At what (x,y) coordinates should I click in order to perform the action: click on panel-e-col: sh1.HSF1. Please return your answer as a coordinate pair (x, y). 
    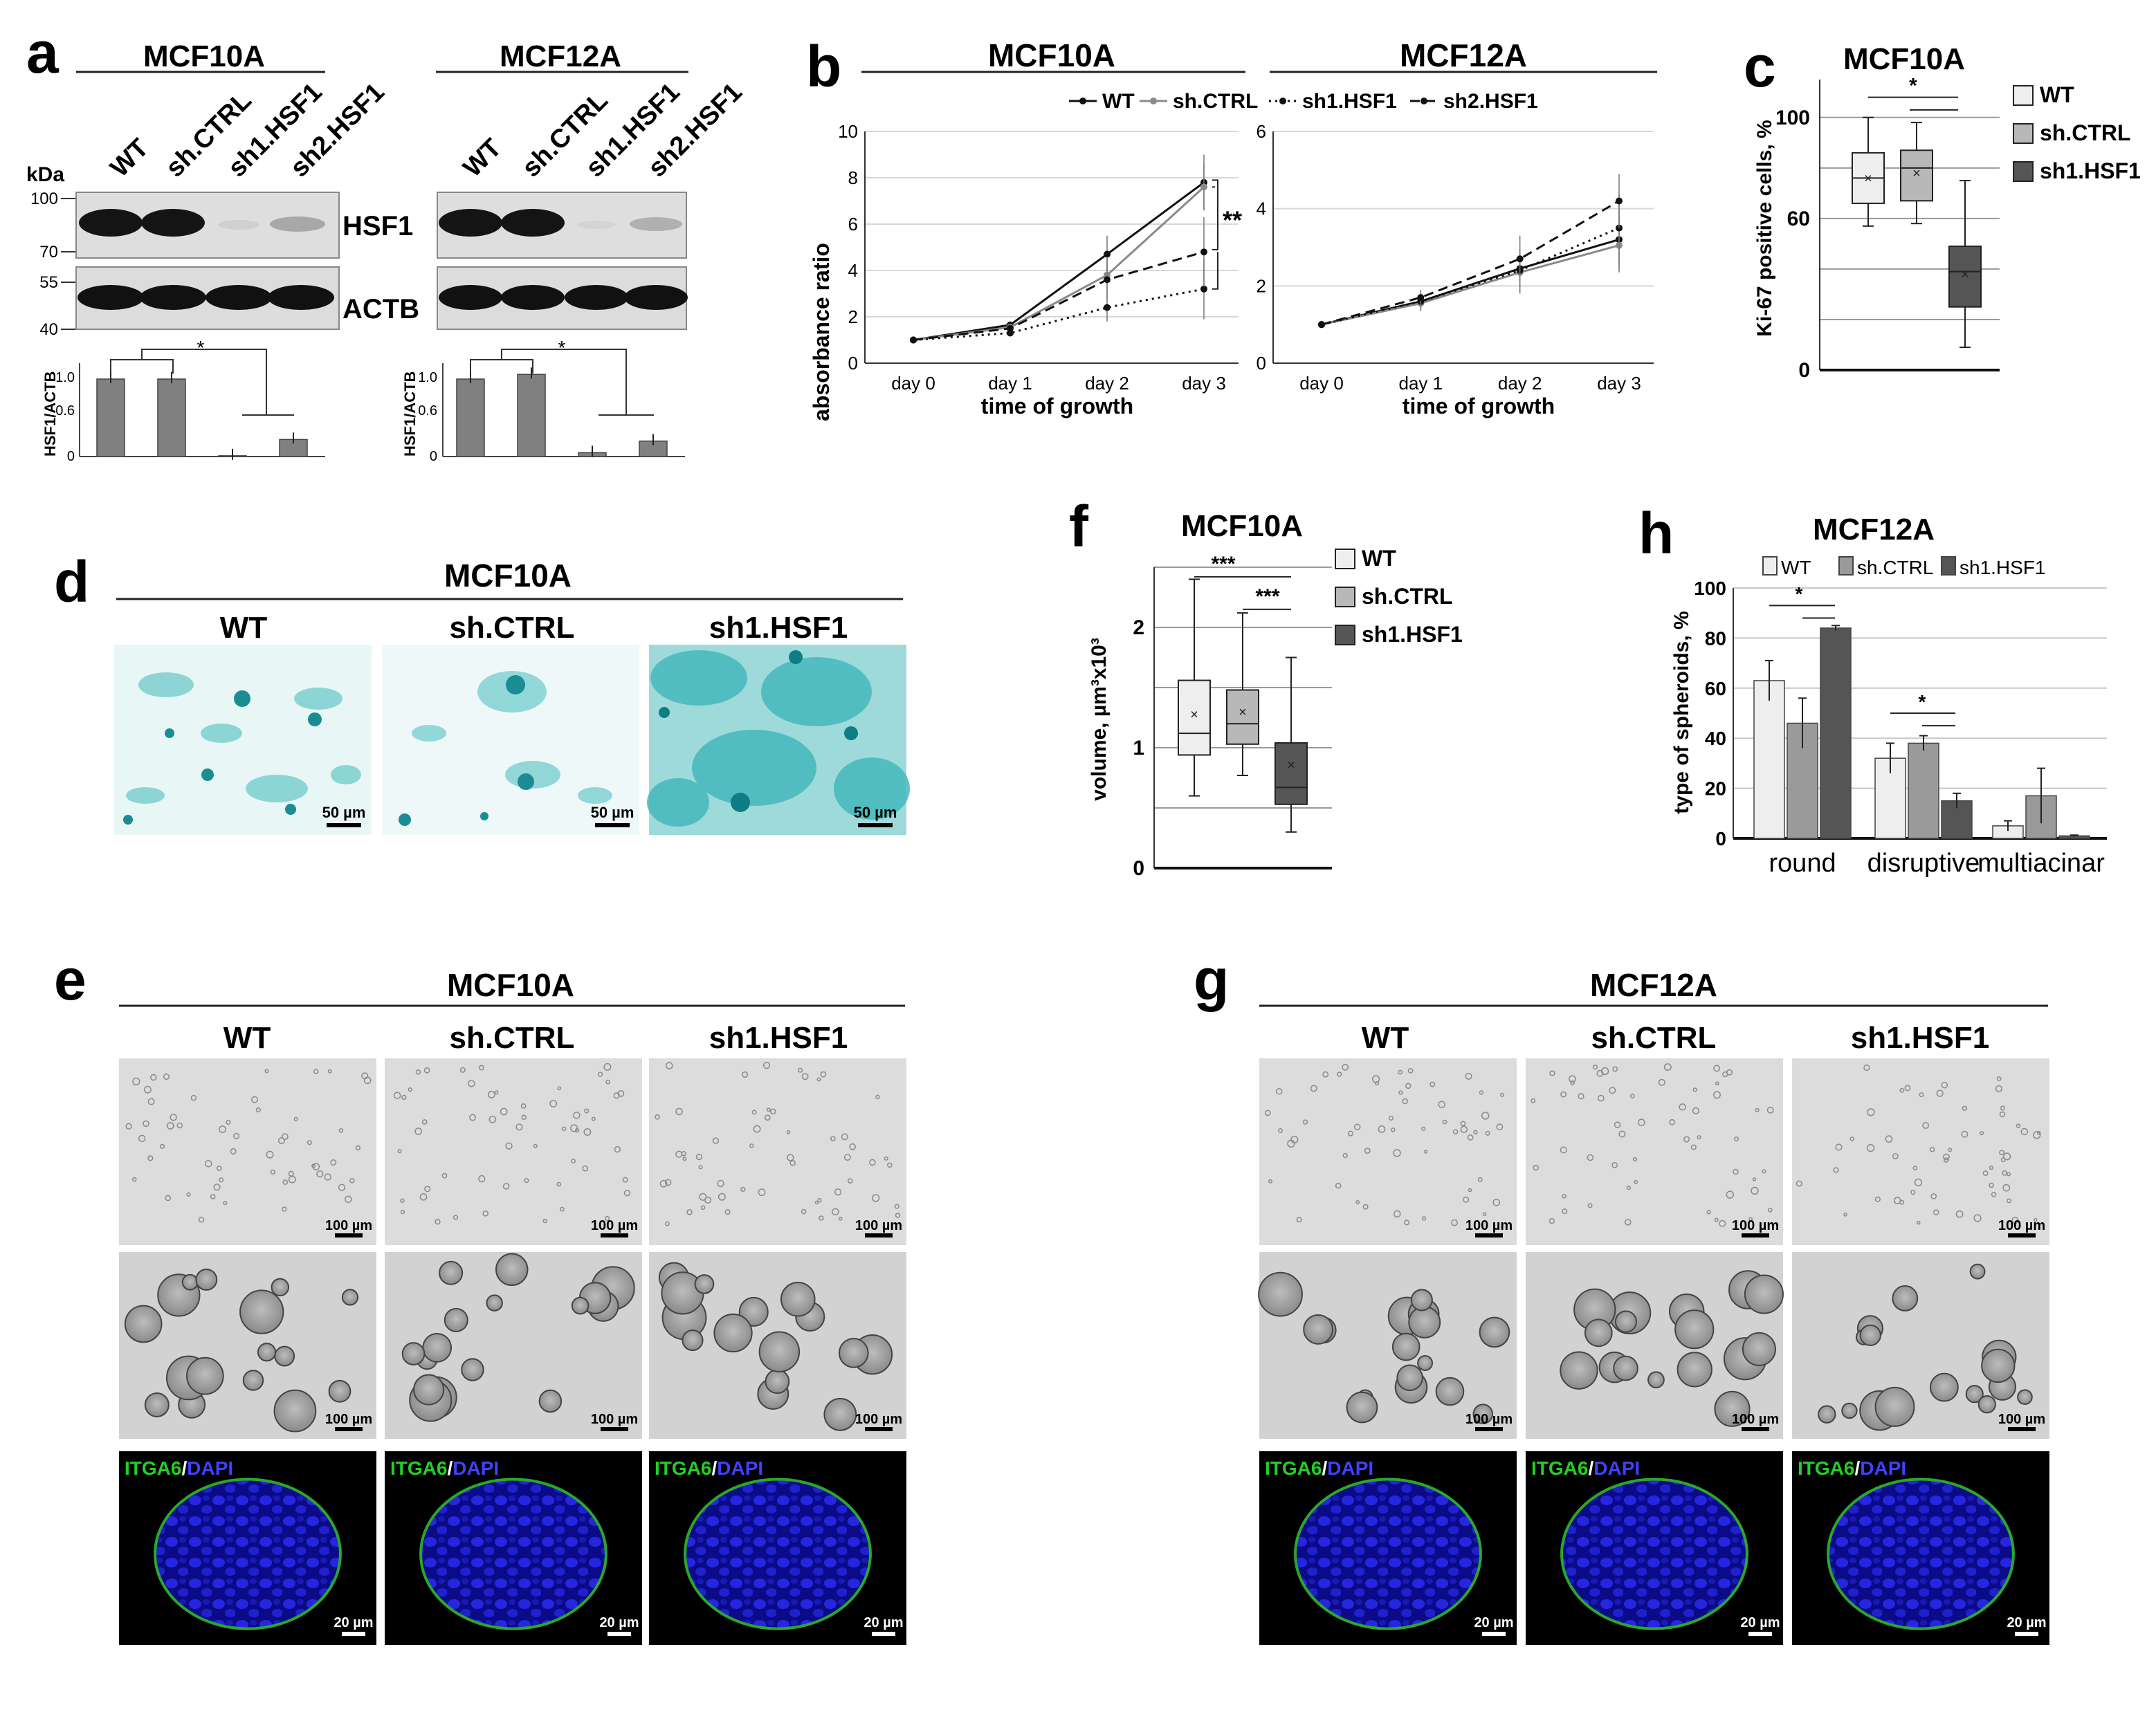
    Looking at the image, I should click on (778, 1038).